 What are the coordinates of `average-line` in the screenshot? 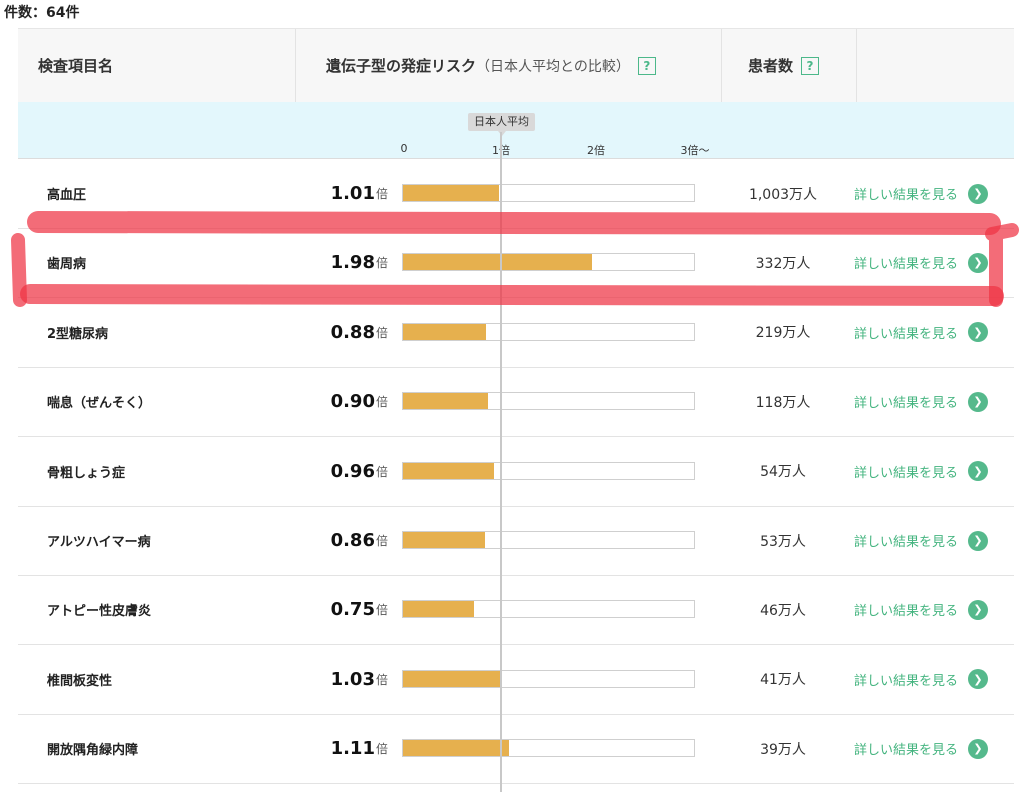 It's located at (501, 462).